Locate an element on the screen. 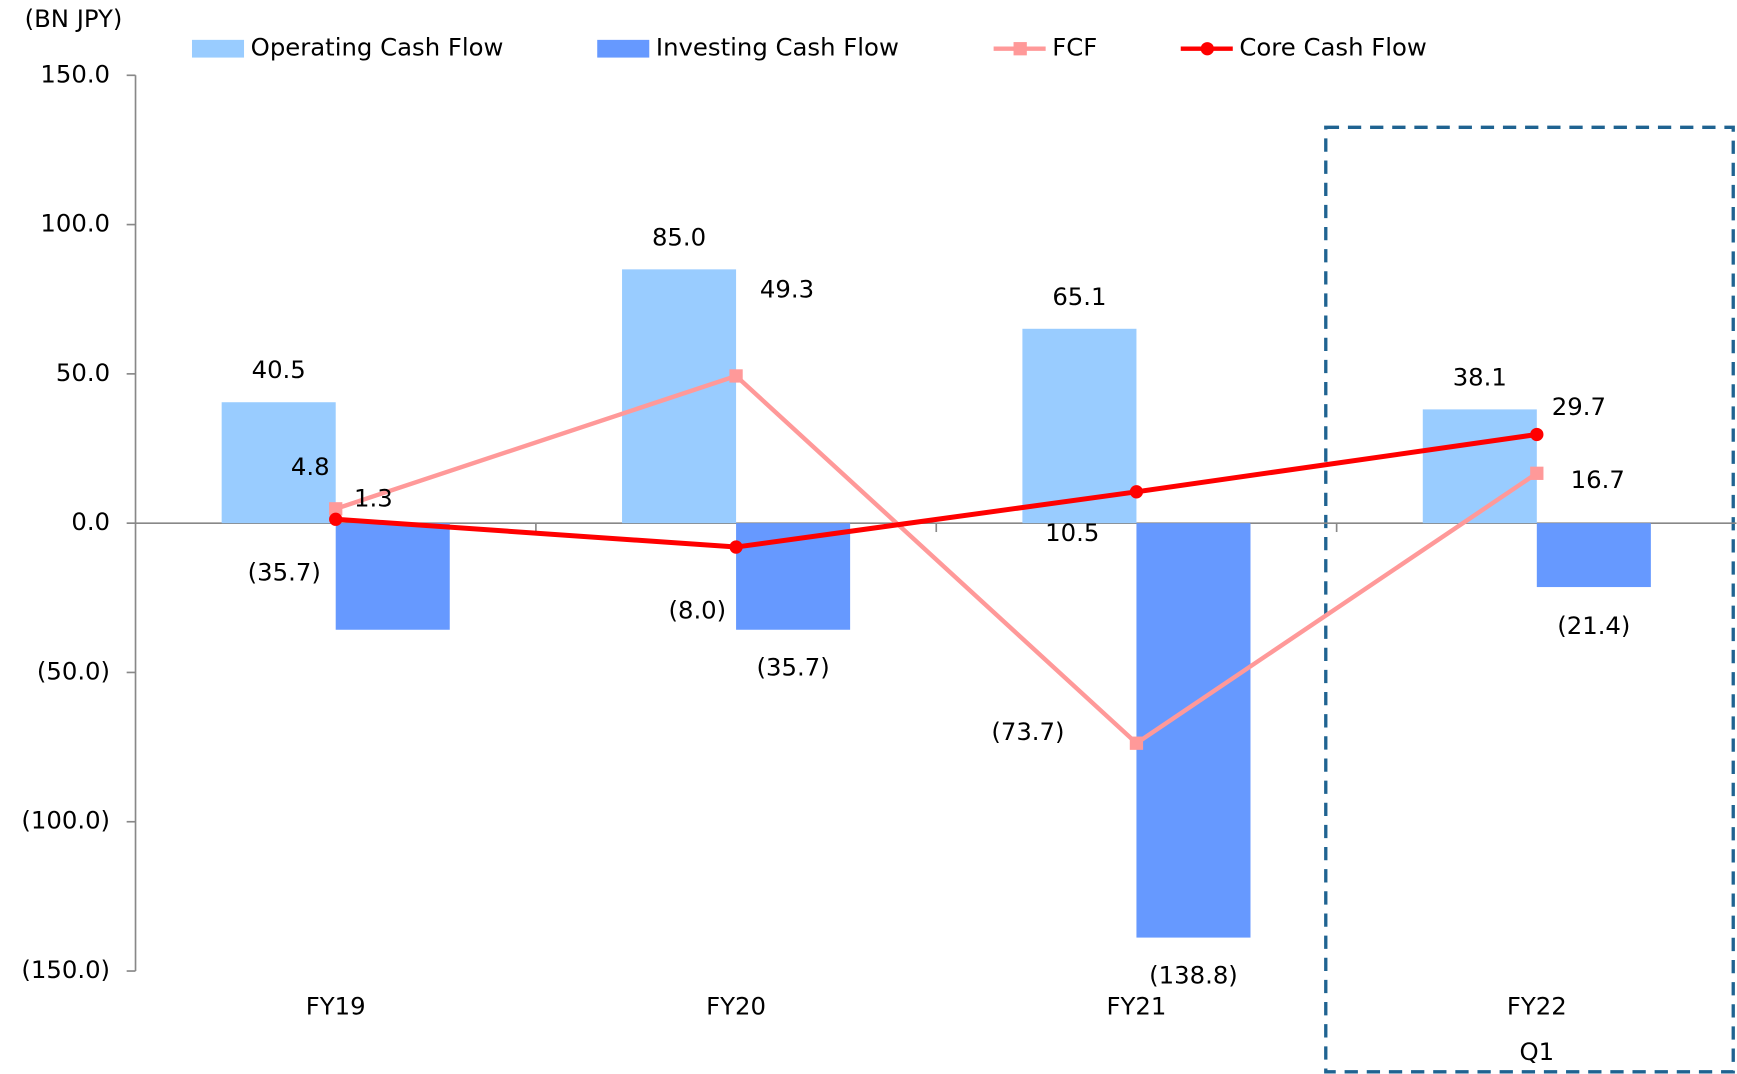 This screenshot has width=1737, height=1074. legend-label: Investing Cash Flow is located at coordinates (777, 47).